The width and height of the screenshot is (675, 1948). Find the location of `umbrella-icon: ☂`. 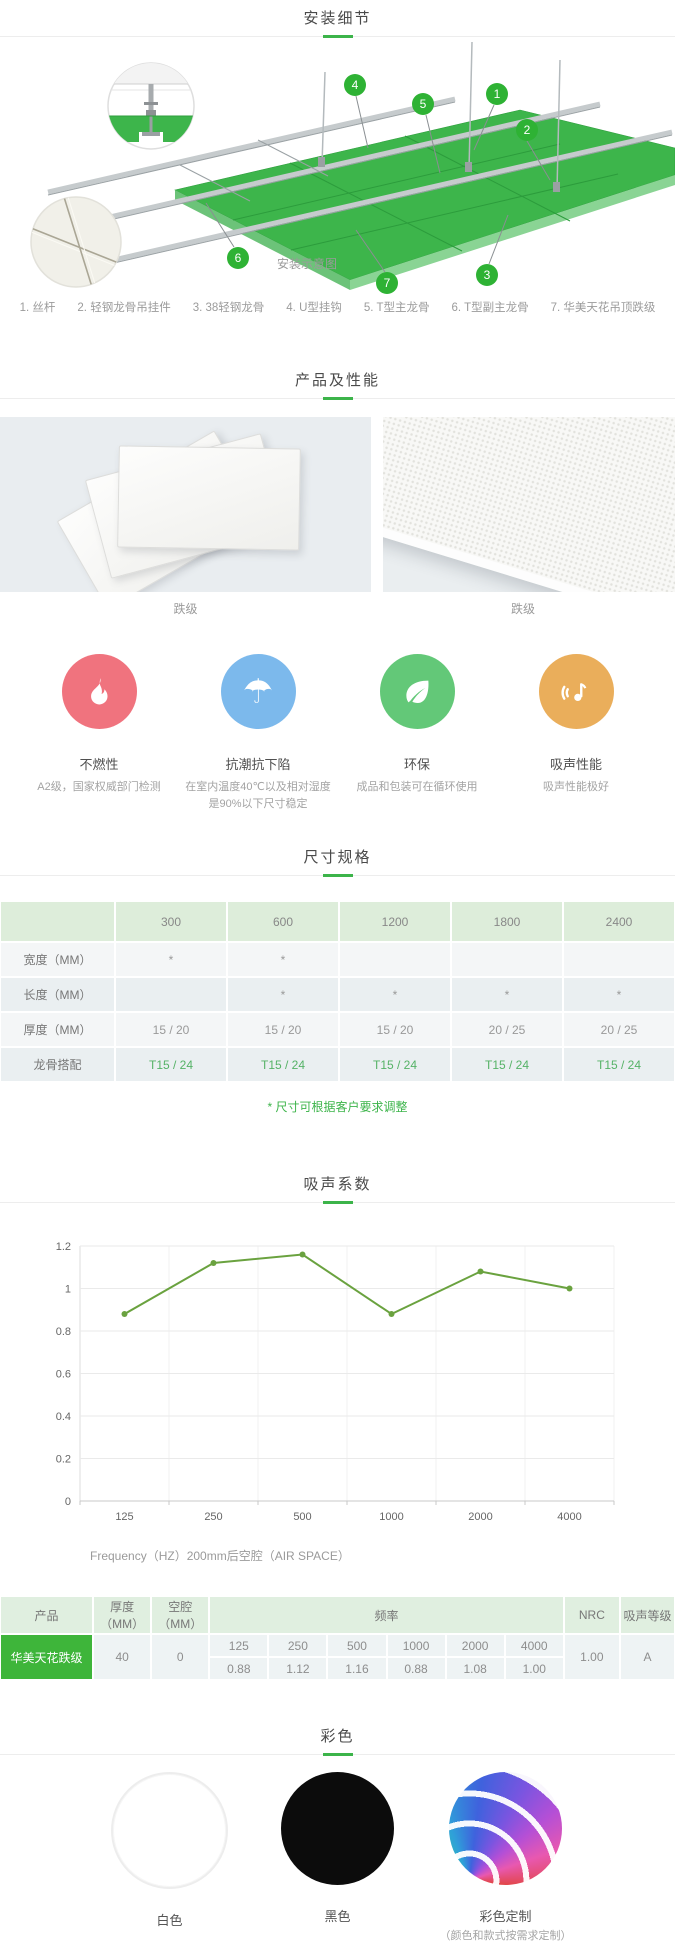

umbrella-icon: ☂ is located at coordinates (258, 691).